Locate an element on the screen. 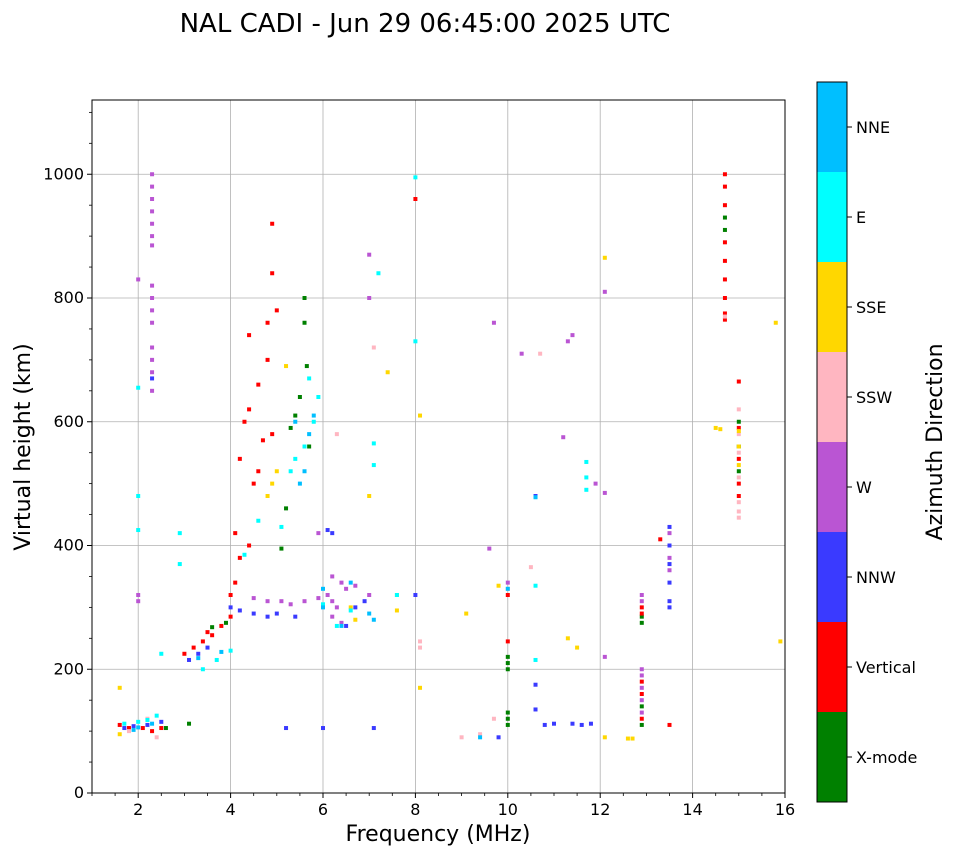 This screenshot has height=857, width=958. x-tick-label: 6 is located at coordinates (323, 809).